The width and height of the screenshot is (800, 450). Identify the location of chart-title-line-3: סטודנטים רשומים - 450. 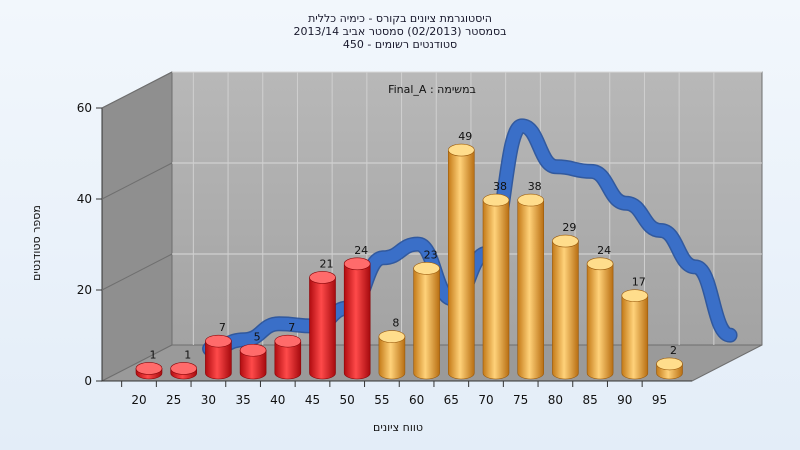
(400, 44).